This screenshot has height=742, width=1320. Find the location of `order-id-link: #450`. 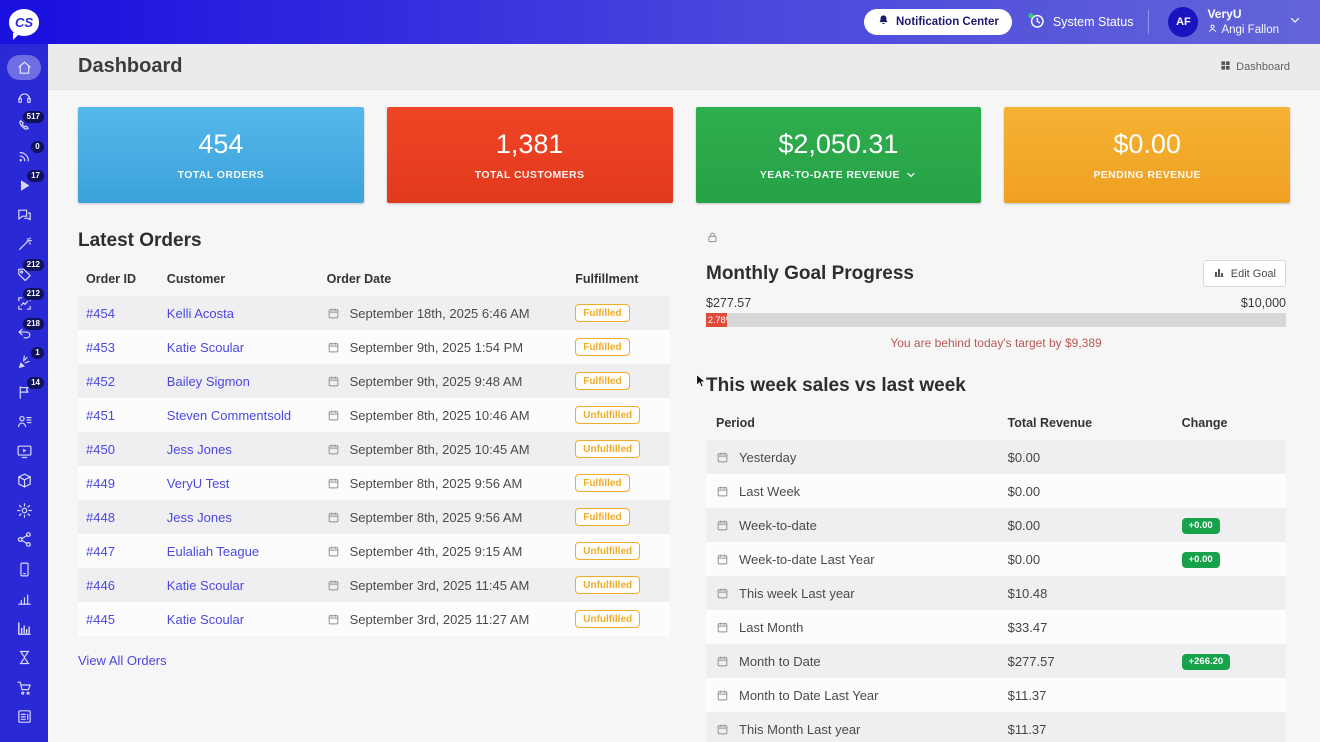

order-id-link: #450 is located at coordinates (100, 449).